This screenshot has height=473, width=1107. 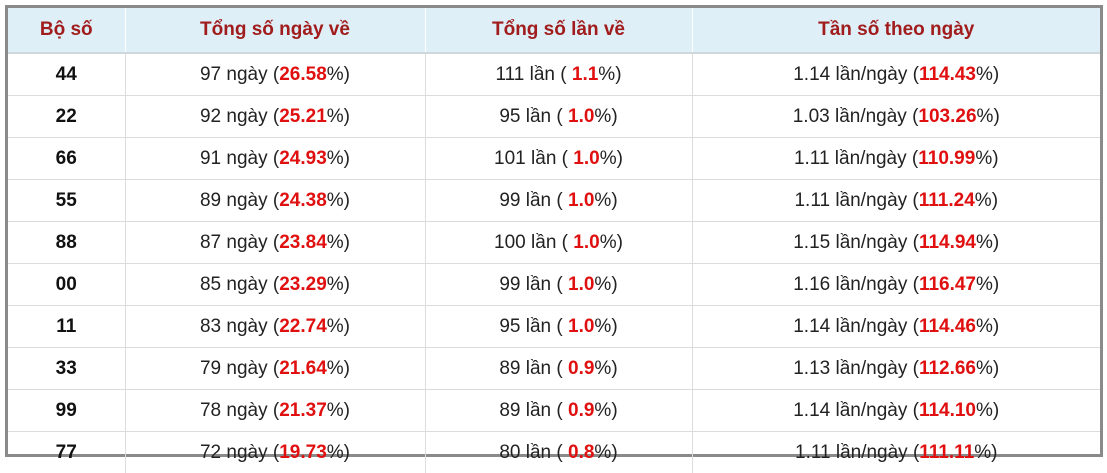 I want to click on number-pair: 00, so click(x=66, y=285).